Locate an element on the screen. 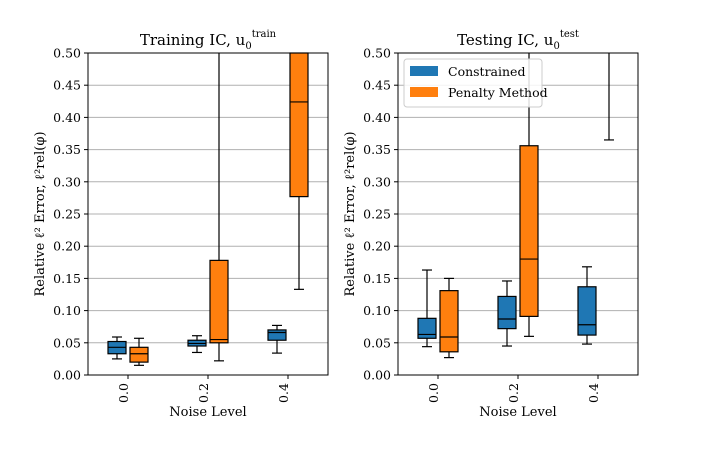 The height and width of the screenshot is (454, 706). training-title-sub: 0 is located at coordinates (248, 46).